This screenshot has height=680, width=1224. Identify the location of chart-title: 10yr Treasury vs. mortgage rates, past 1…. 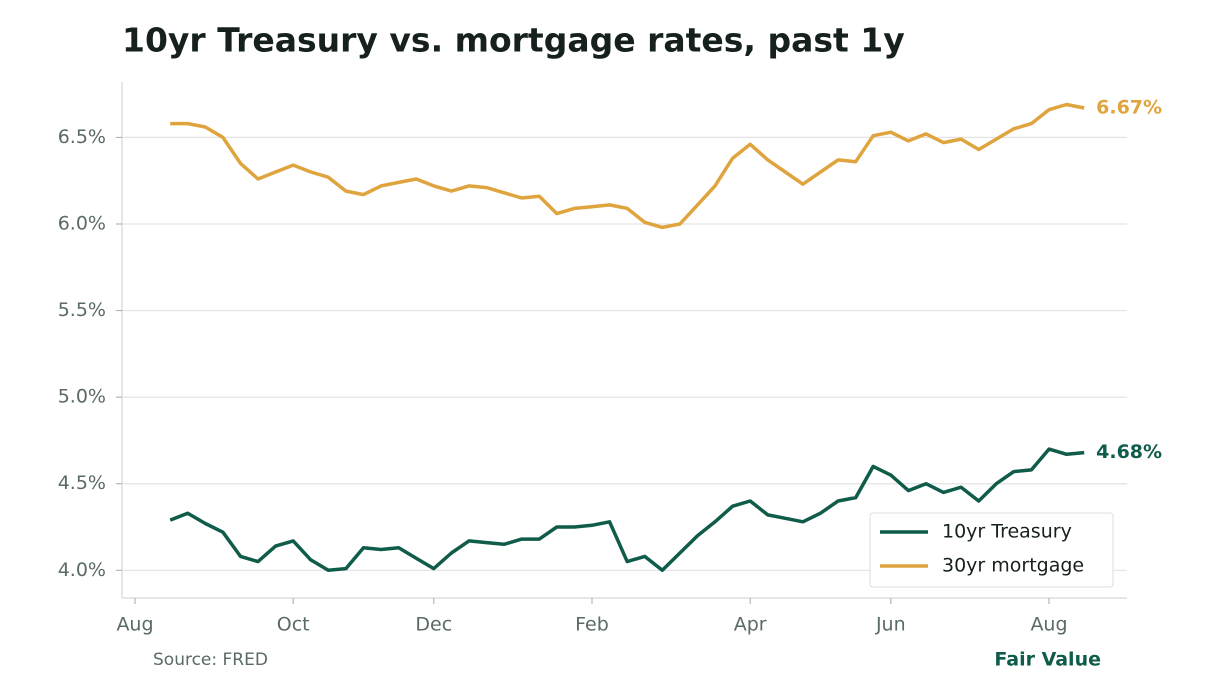
(513, 40).